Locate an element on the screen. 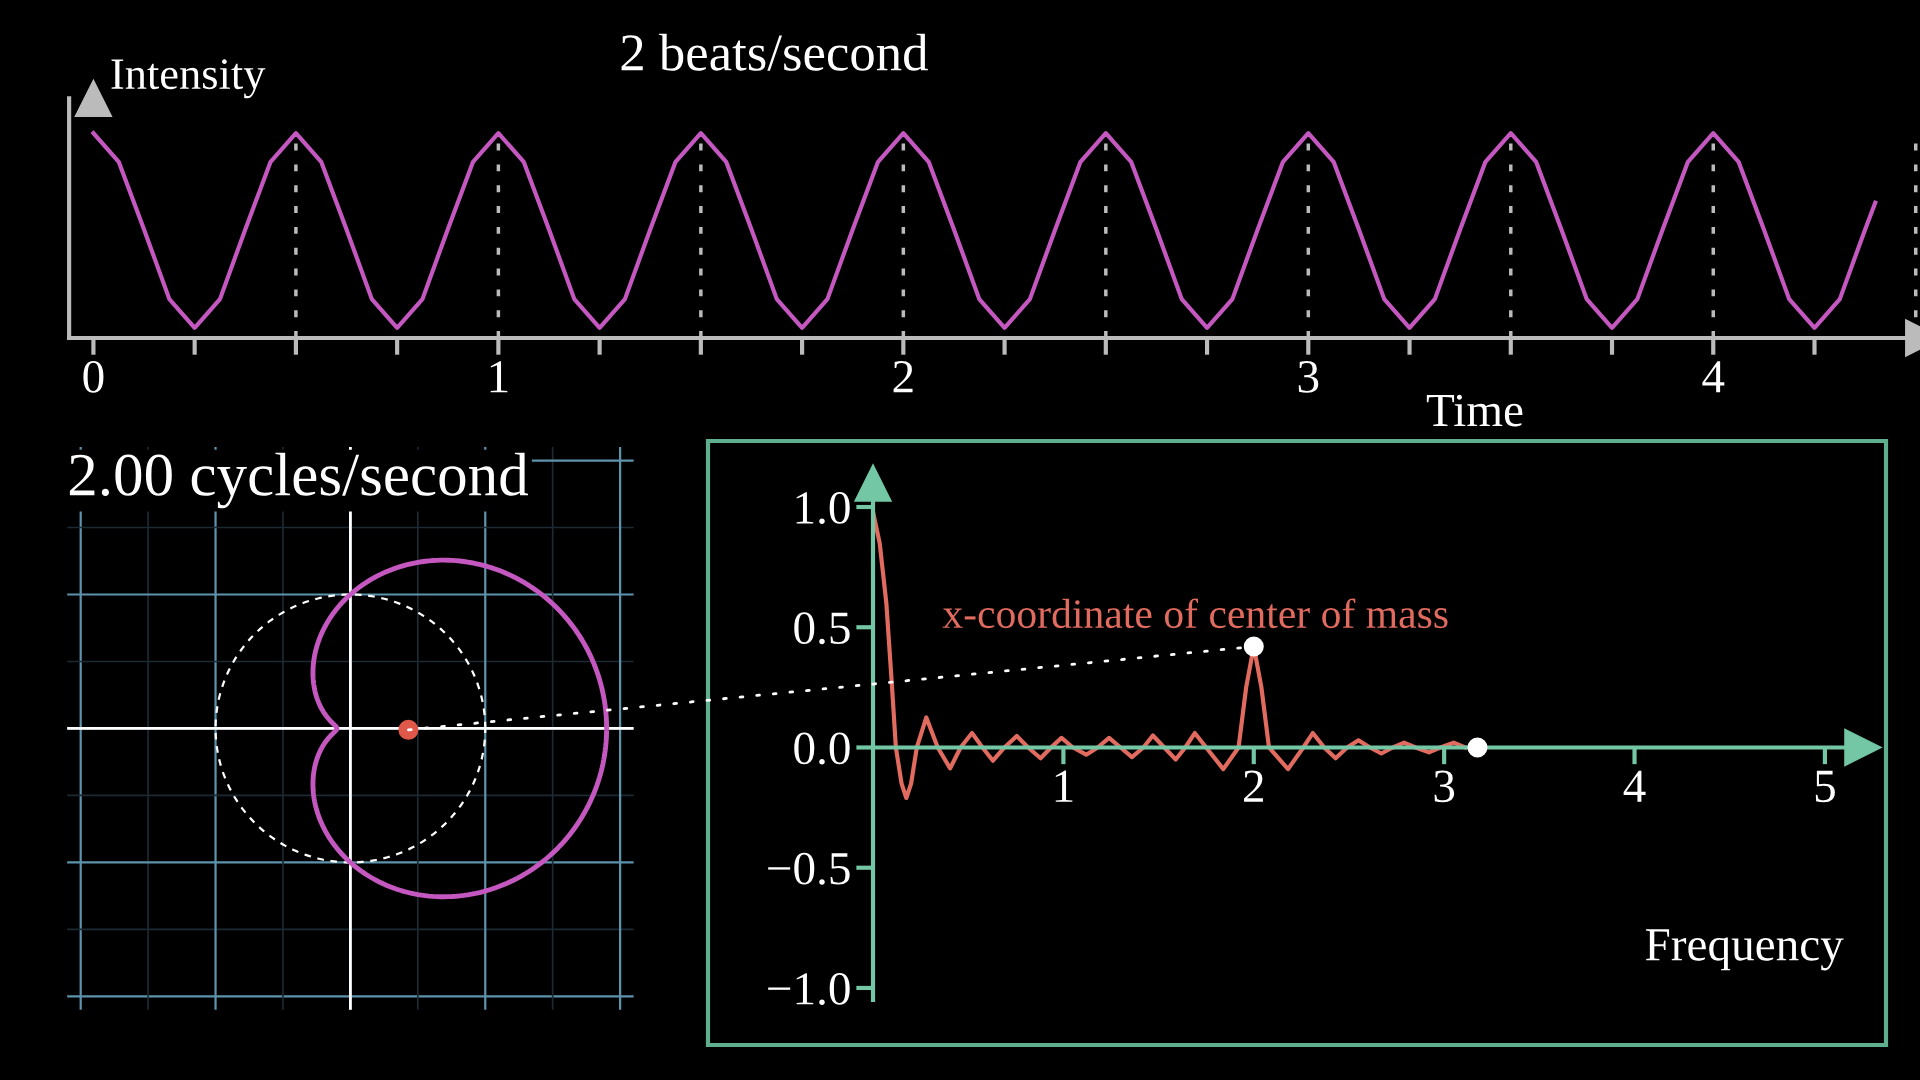 The image size is (1920, 1080). x-axis-title: Time is located at coordinates (1474, 410).